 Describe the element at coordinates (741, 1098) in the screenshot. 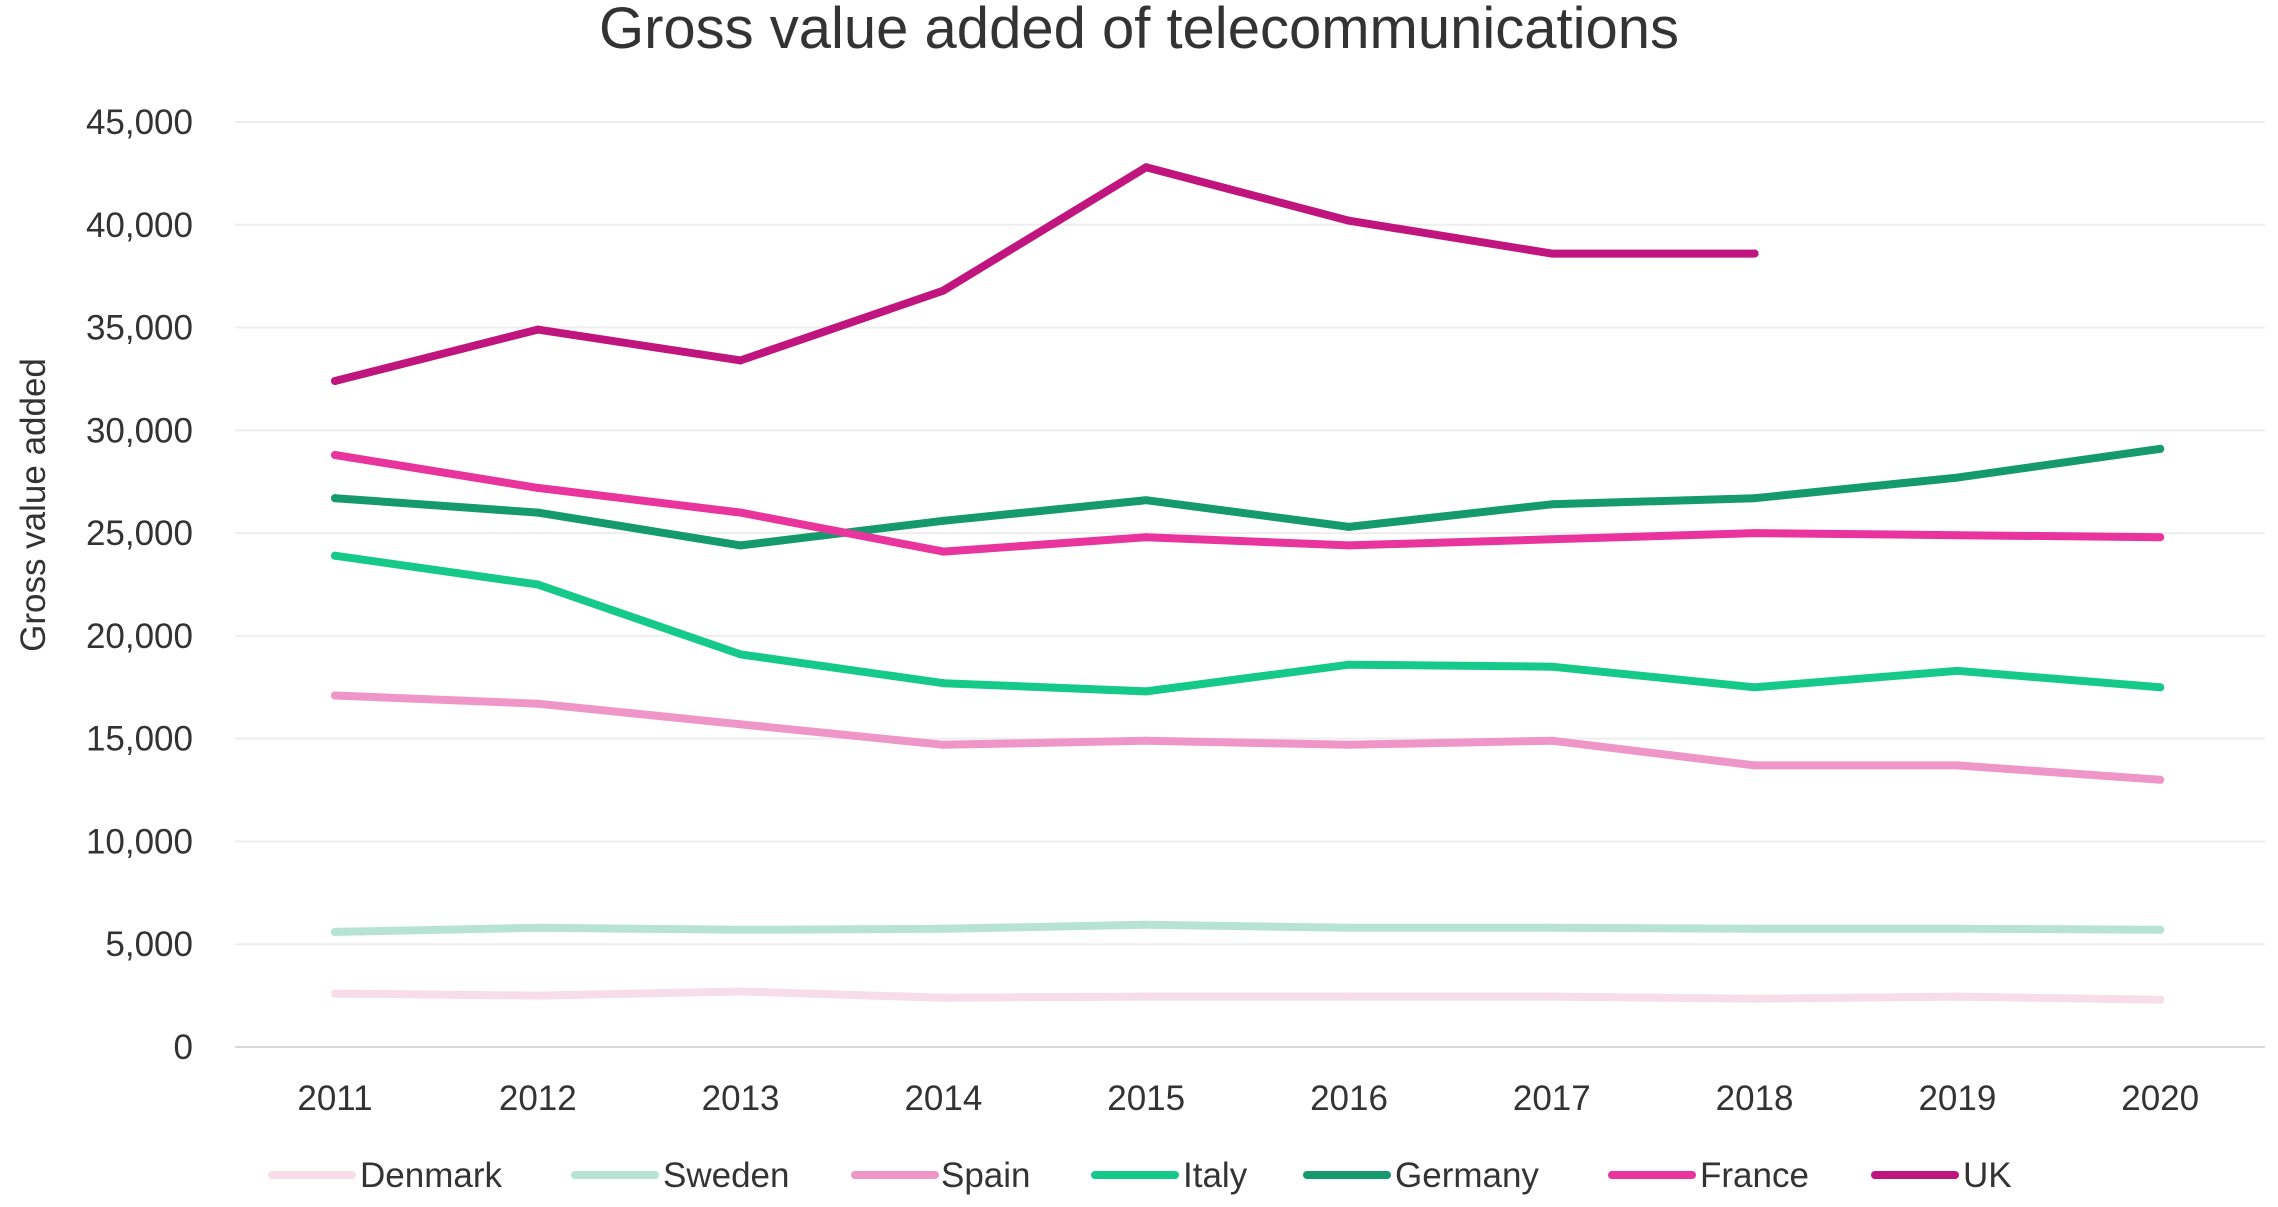

I see `x-tick-label: 2013` at that location.